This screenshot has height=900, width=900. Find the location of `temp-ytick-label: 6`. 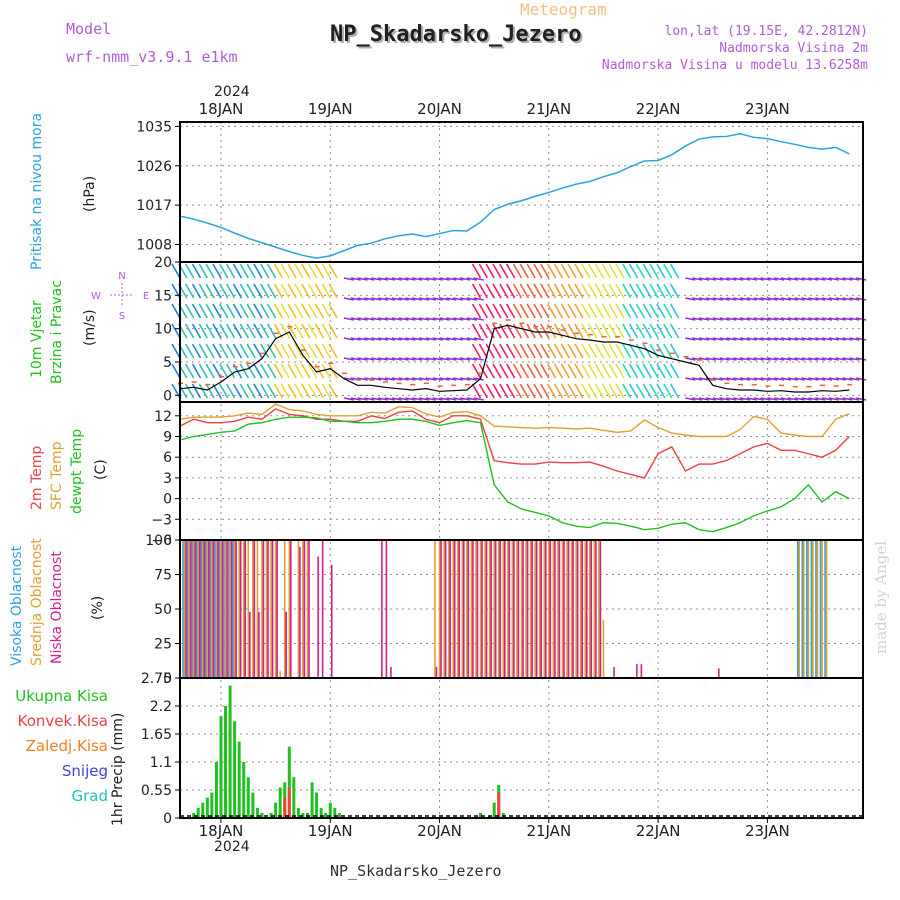

temp-ytick-label: 6 is located at coordinates (167, 458).